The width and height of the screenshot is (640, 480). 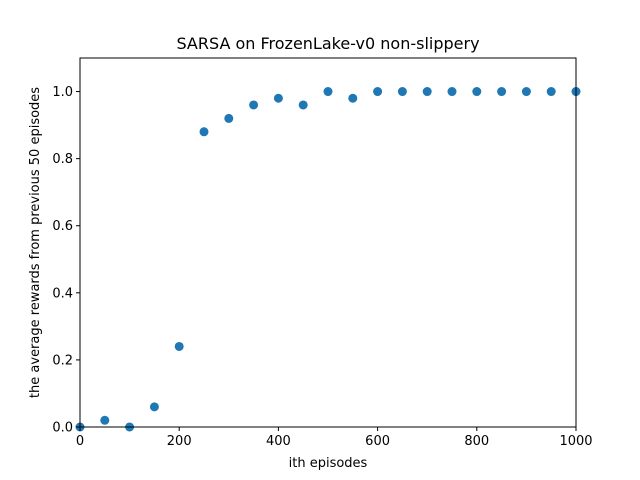 What do you see at coordinates (575, 441) in the screenshot?
I see `x-tick-label: 1000` at bounding box center [575, 441].